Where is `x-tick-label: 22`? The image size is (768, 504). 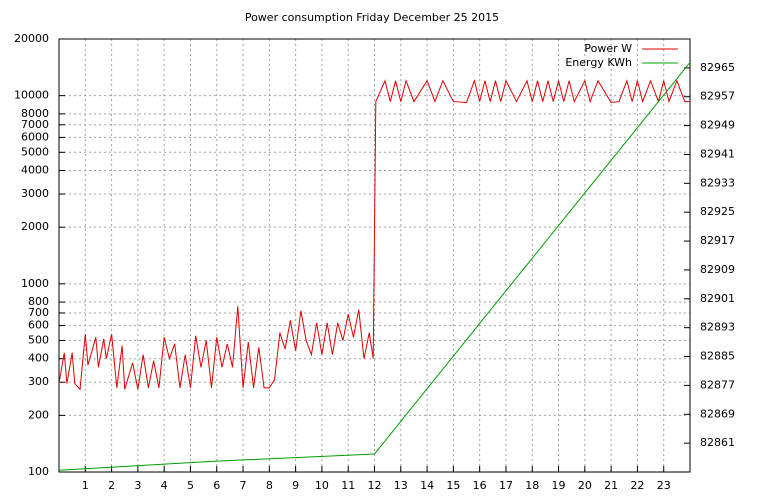
x-tick-label: 22 is located at coordinates (637, 485).